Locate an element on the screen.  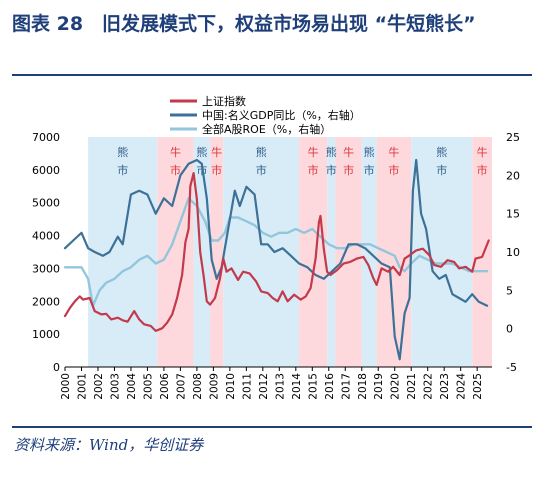
x-tick-label: 2018 is located at coordinates (363, 386).